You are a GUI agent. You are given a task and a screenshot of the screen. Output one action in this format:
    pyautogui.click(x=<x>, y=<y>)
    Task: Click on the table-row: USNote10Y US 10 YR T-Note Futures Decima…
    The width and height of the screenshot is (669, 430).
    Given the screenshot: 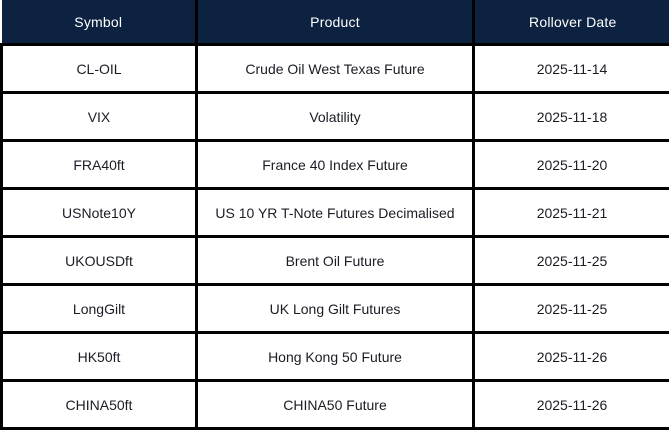 What is the action you would take?
    pyautogui.click(x=335, y=213)
    